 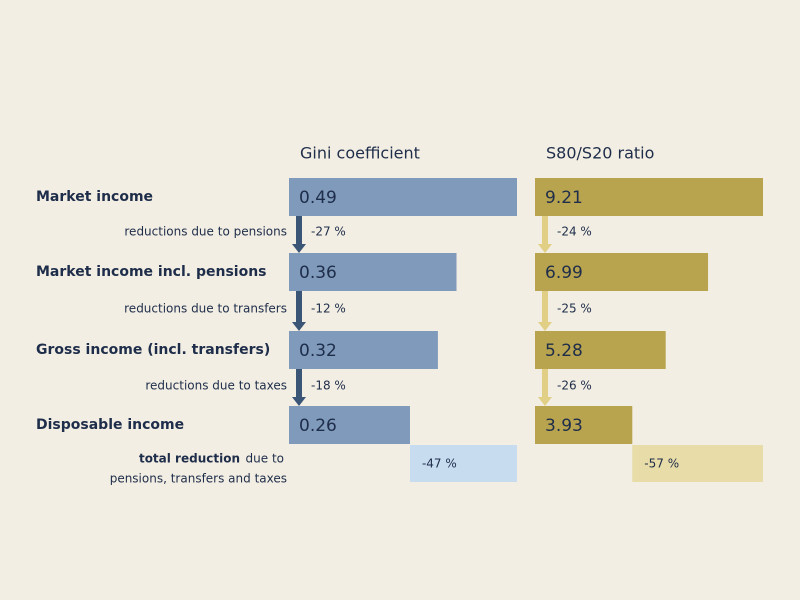 What do you see at coordinates (564, 426) in the screenshot?
I see `value-label: 3.93` at bounding box center [564, 426].